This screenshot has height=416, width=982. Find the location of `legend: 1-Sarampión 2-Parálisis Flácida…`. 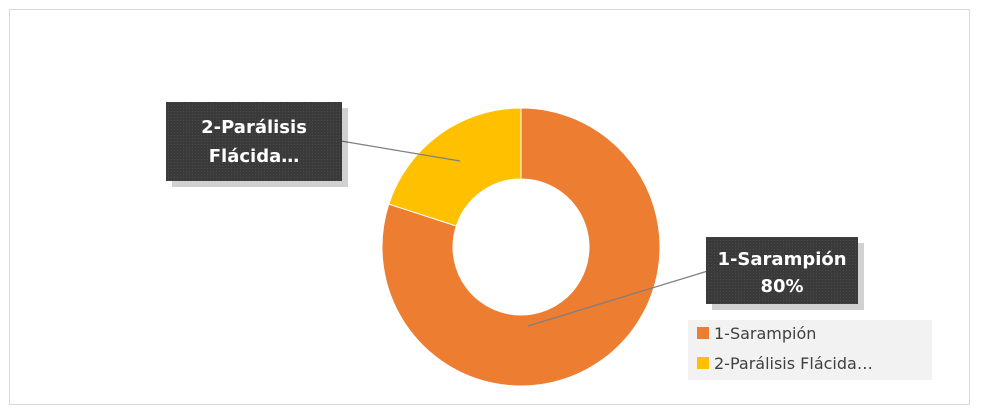

legend: 1-Sarampión 2-Parálisis Flácida… is located at coordinates (810, 350).